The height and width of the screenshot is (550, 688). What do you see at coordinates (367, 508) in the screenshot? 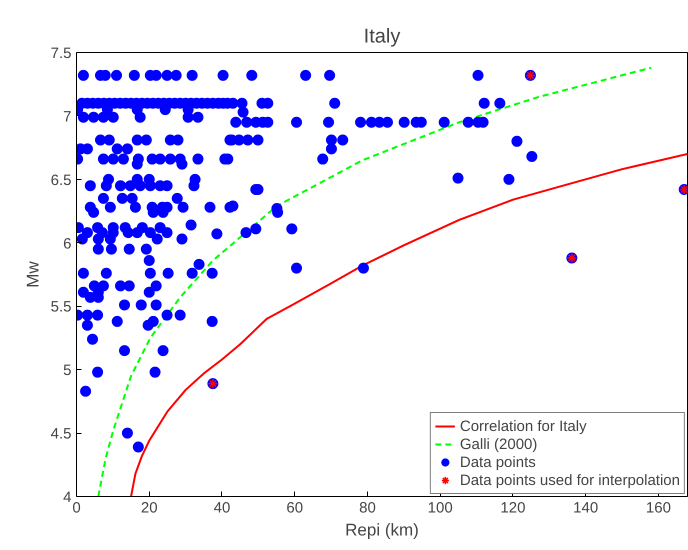
I see `x-tick-label: 80` at bounding box center [367, 508].